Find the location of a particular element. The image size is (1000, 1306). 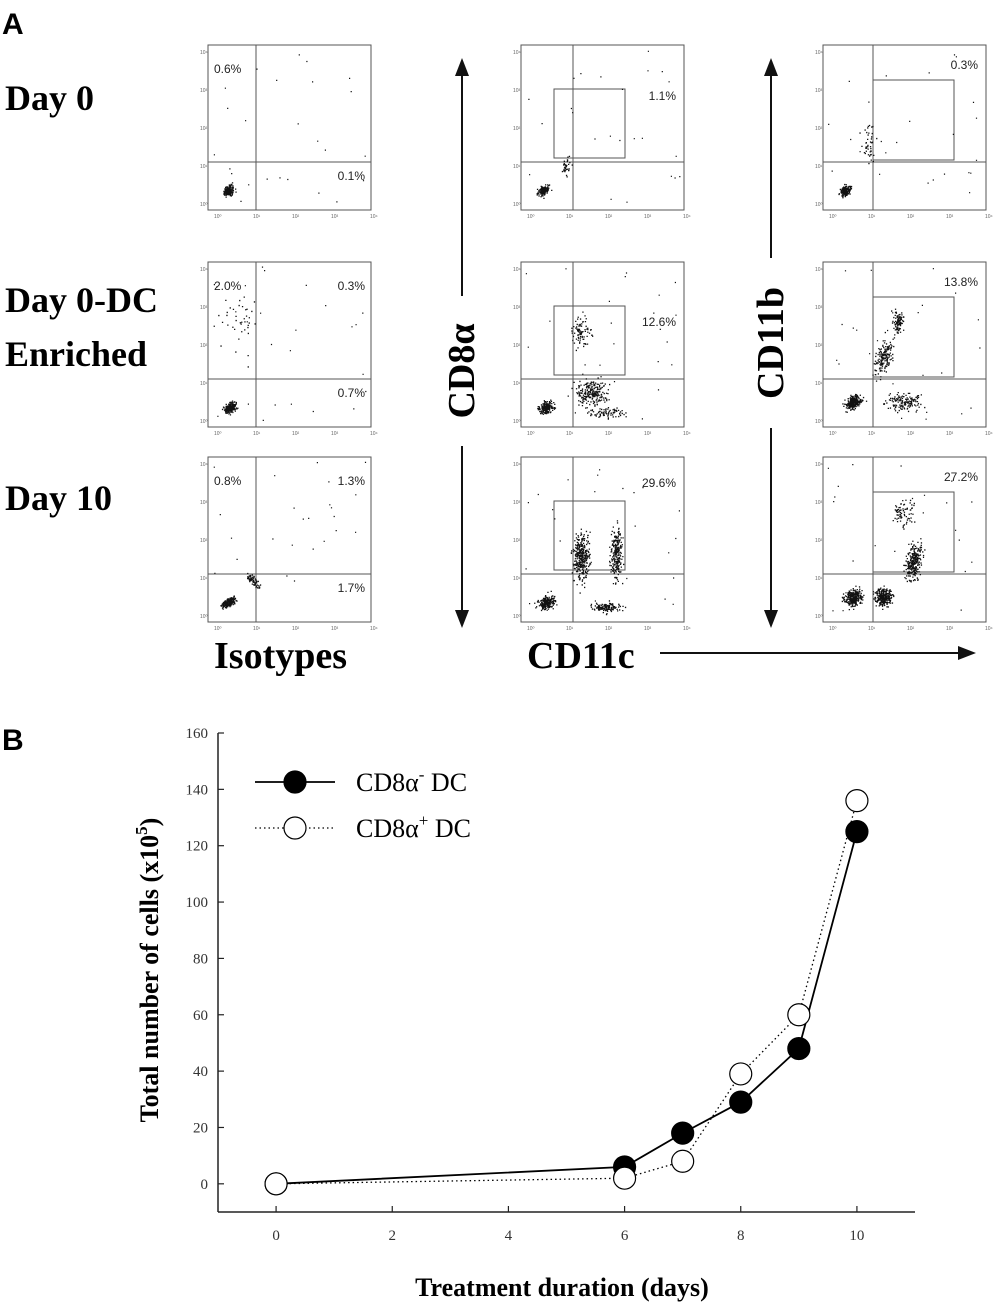

row-label-day10: Day 10 is located at coordinates (58, 498).